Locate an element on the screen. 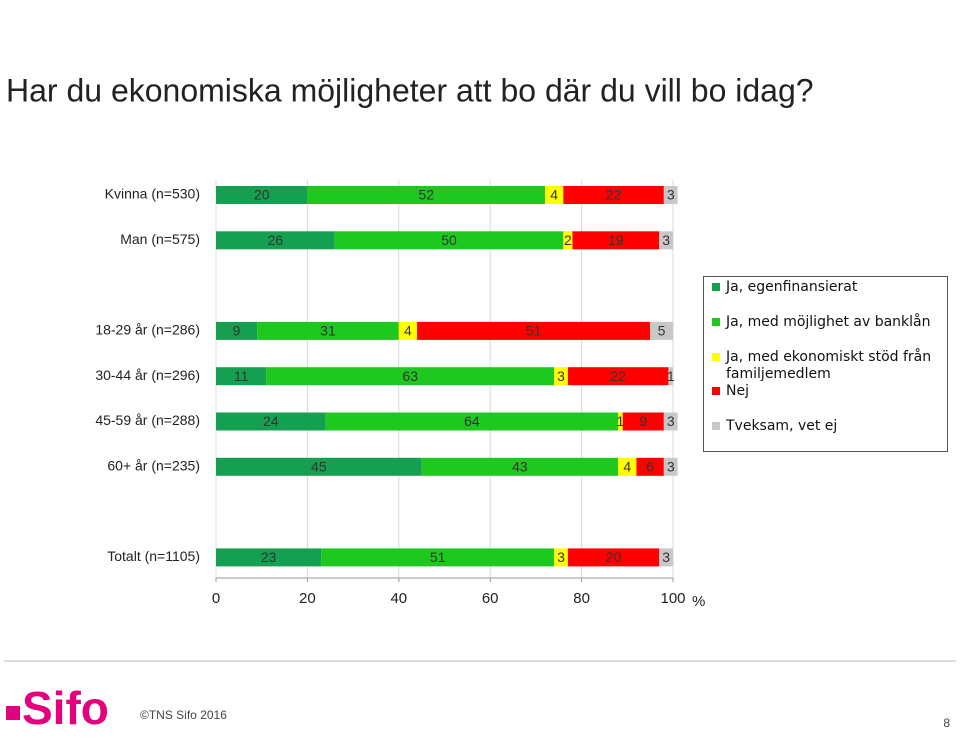 The width and height of the screenshot is (960, 738). value-label: 20 is located at coordinates (262, 195).